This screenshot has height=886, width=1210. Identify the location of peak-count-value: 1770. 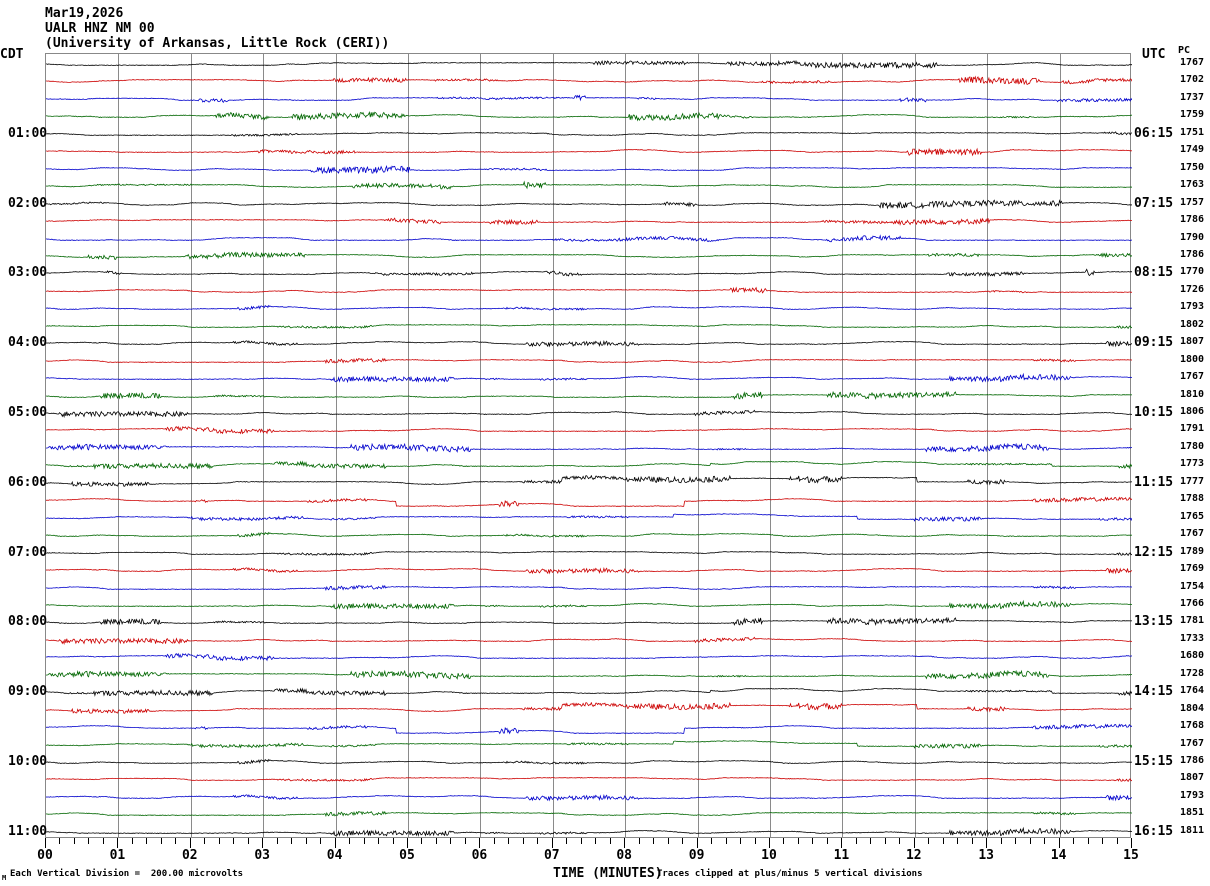
(1192, 272).